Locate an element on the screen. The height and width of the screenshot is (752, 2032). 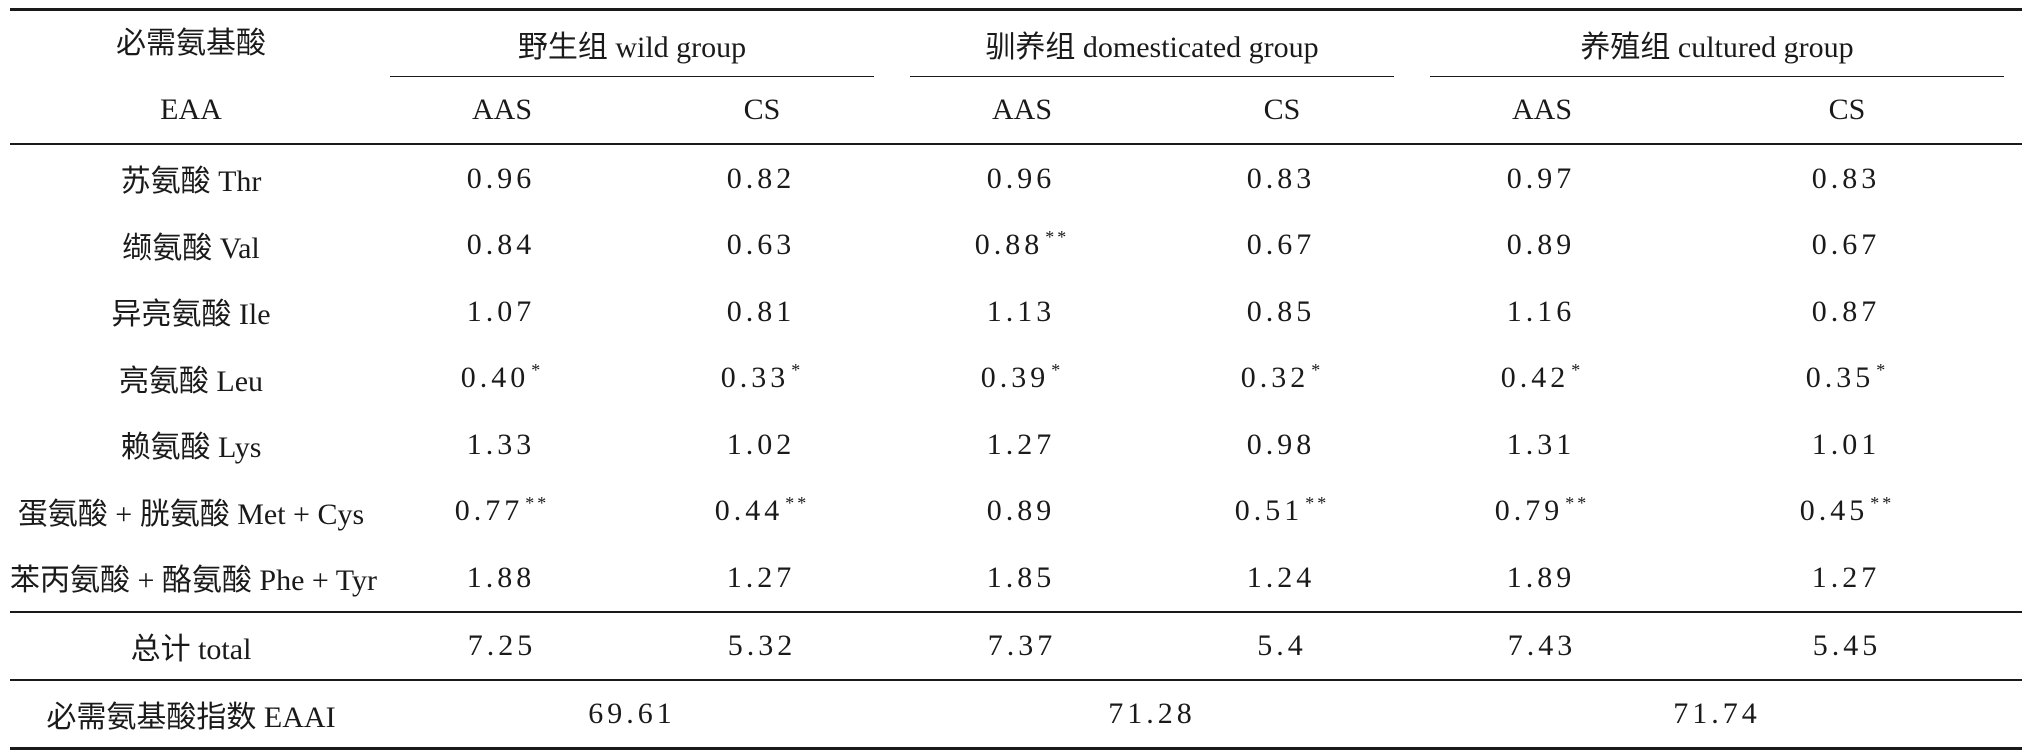
score-cell: 1.01 is located at coordinates (1847, 444).